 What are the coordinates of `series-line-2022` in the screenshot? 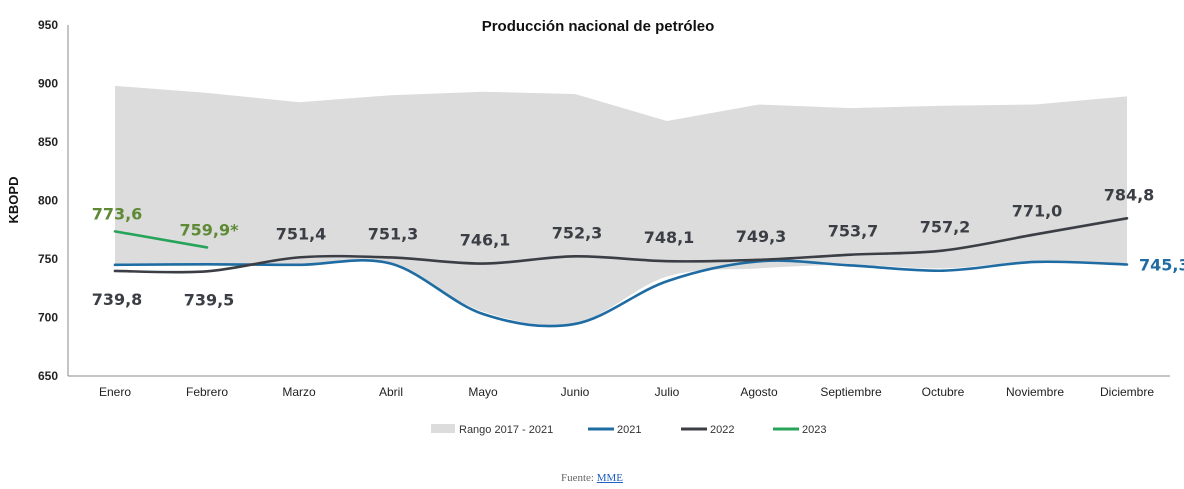 It's located at (621, 245).